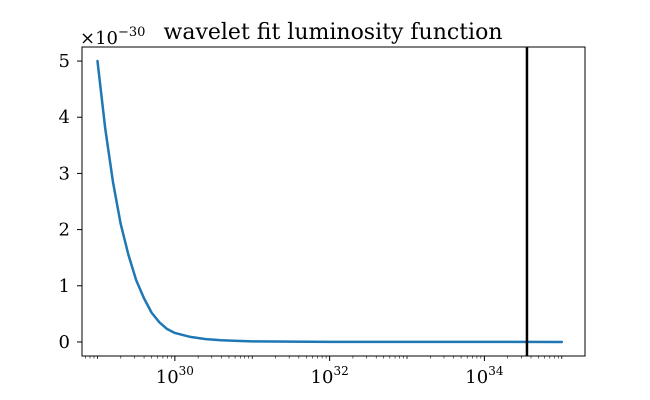 The width and height of the screenshot is (650, 400). Describe the element at coordinates (496, 371) in the screenshot. I see `x-tick-exponent: 34` at that location.